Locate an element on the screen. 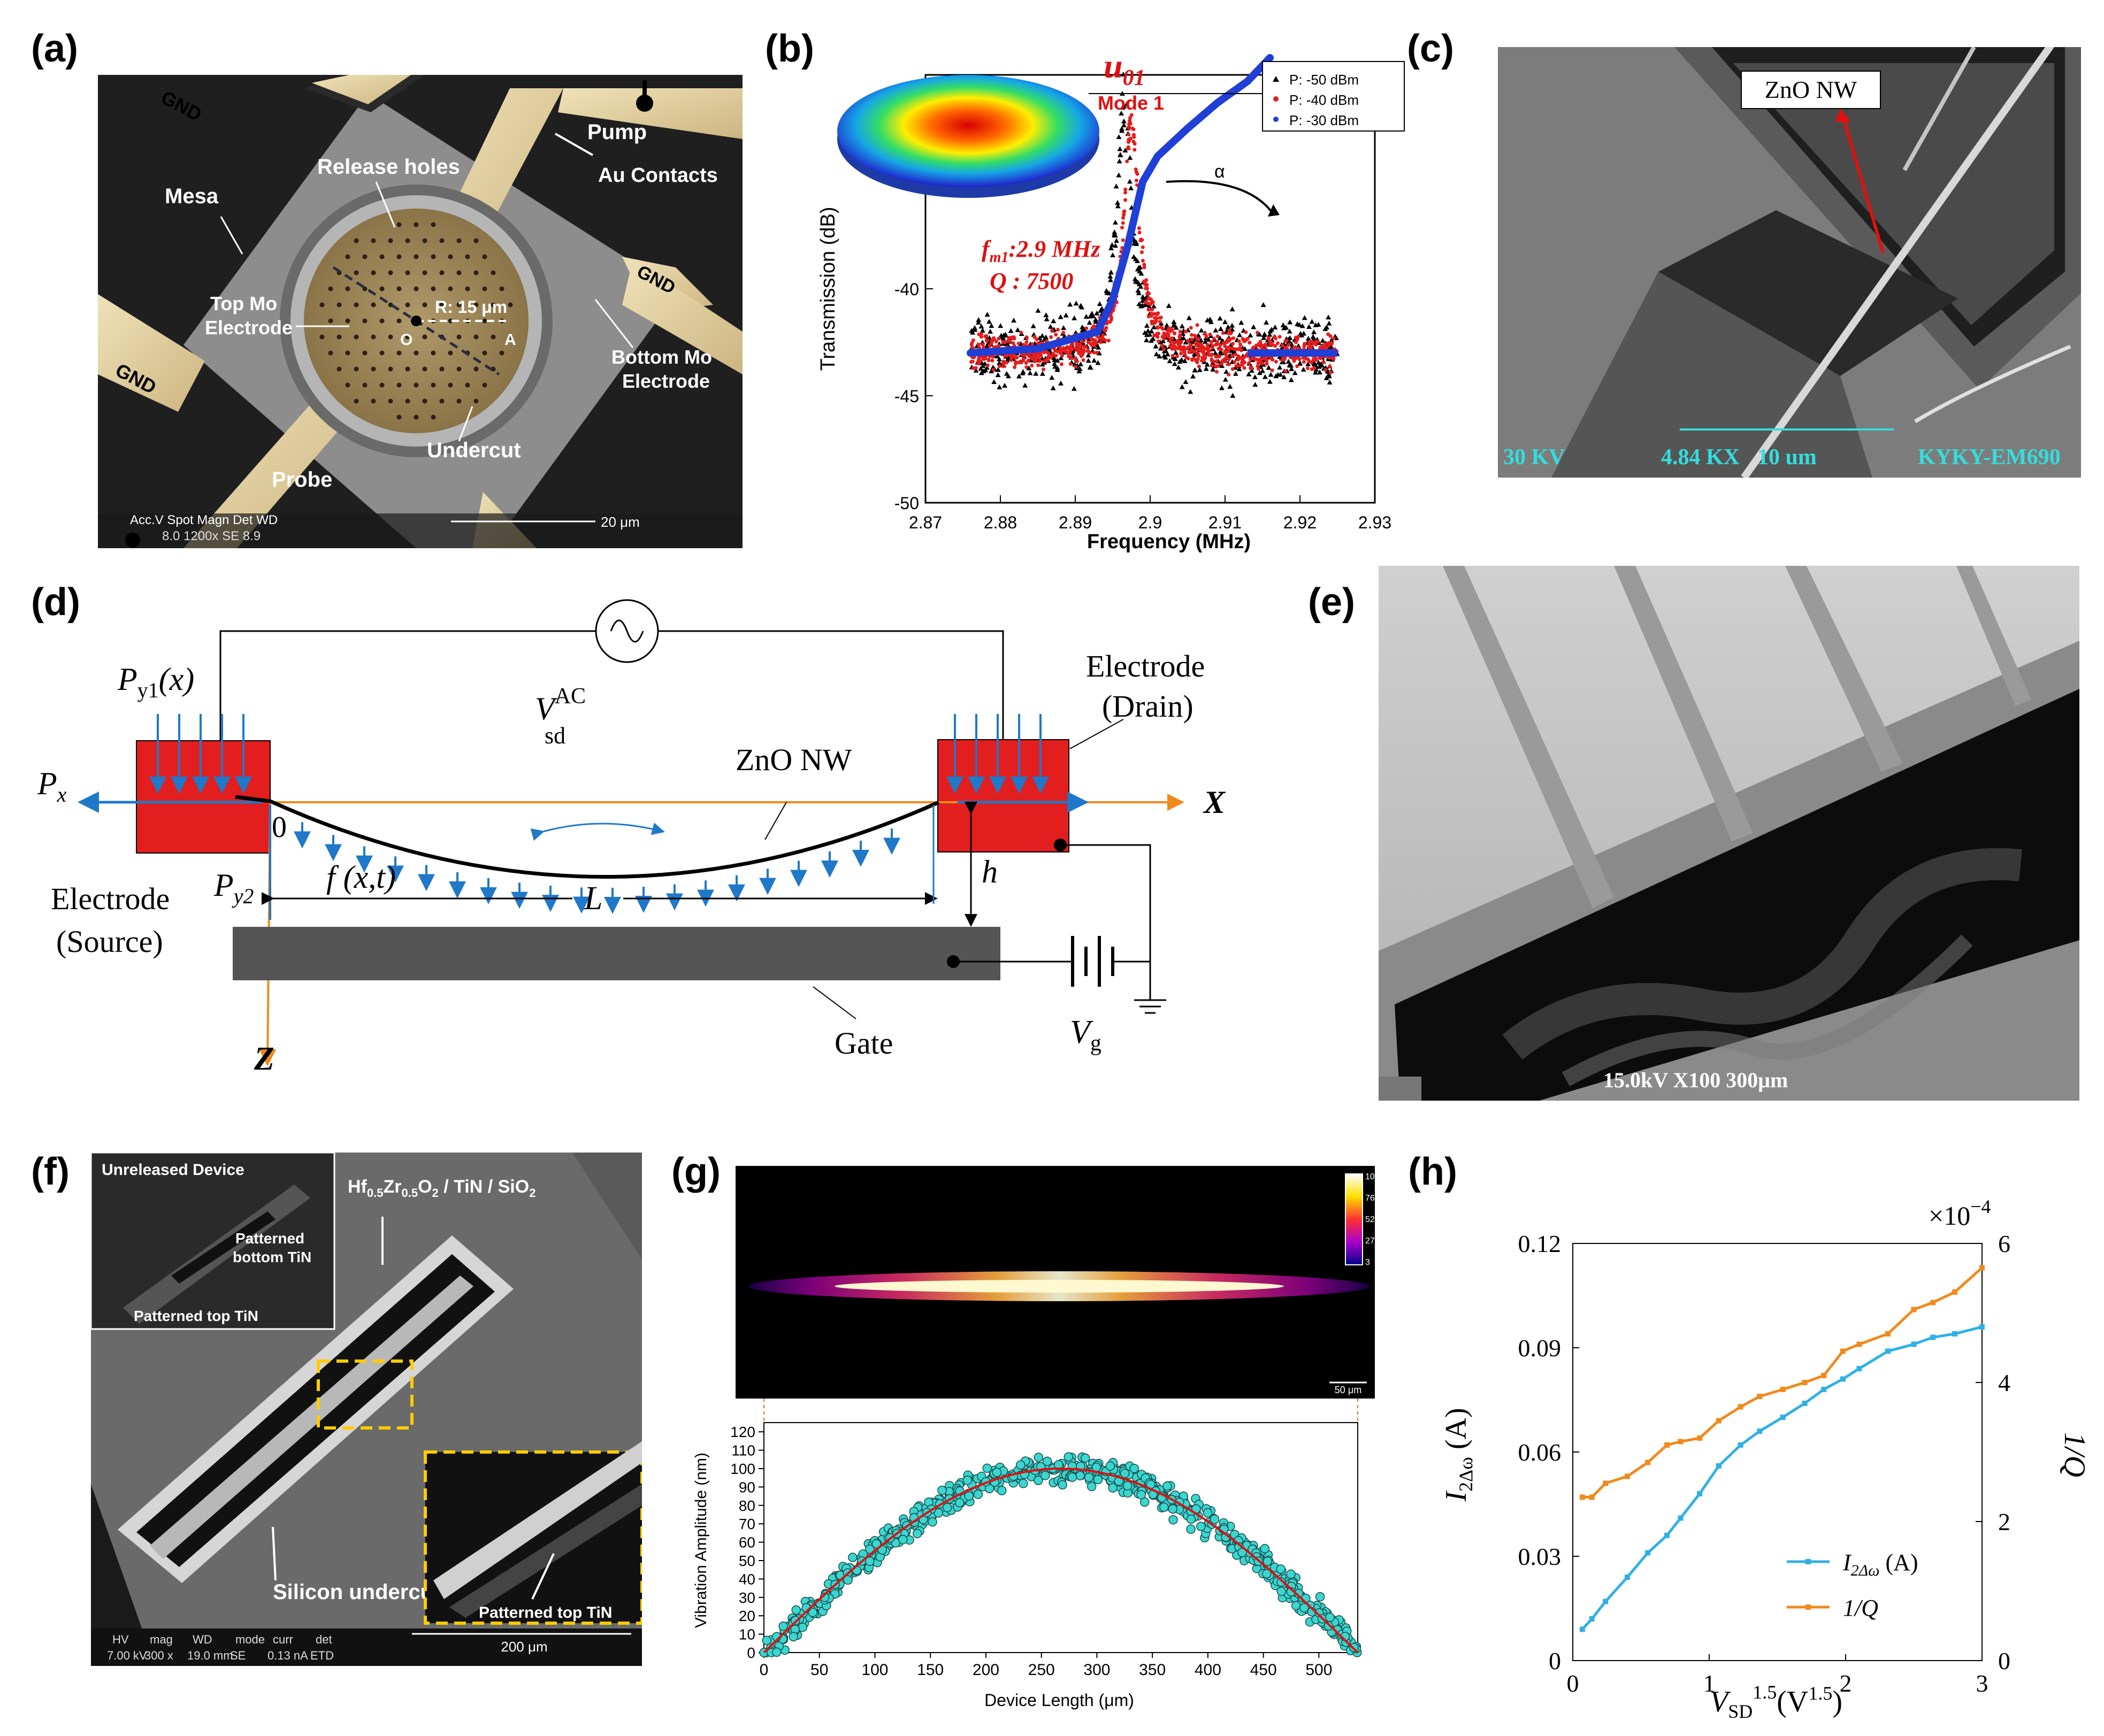 This screenshot has height=1736, width=2104. b-xtick-label: 2.92 is located at coordinates (1300, 522).